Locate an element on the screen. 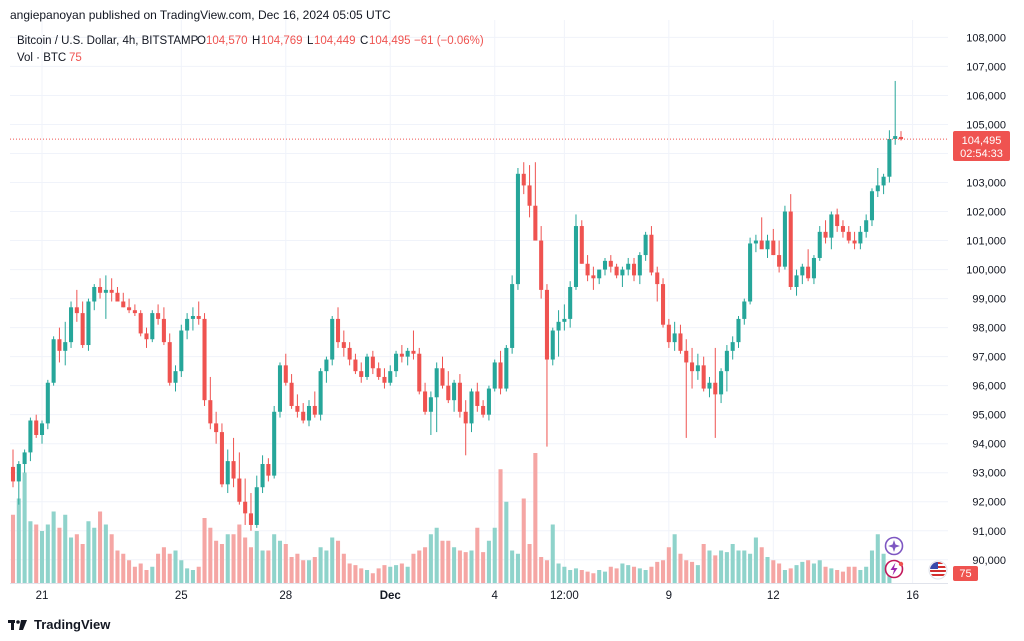  legend-o-value: 104,570 is located at coordinates (227, 41).